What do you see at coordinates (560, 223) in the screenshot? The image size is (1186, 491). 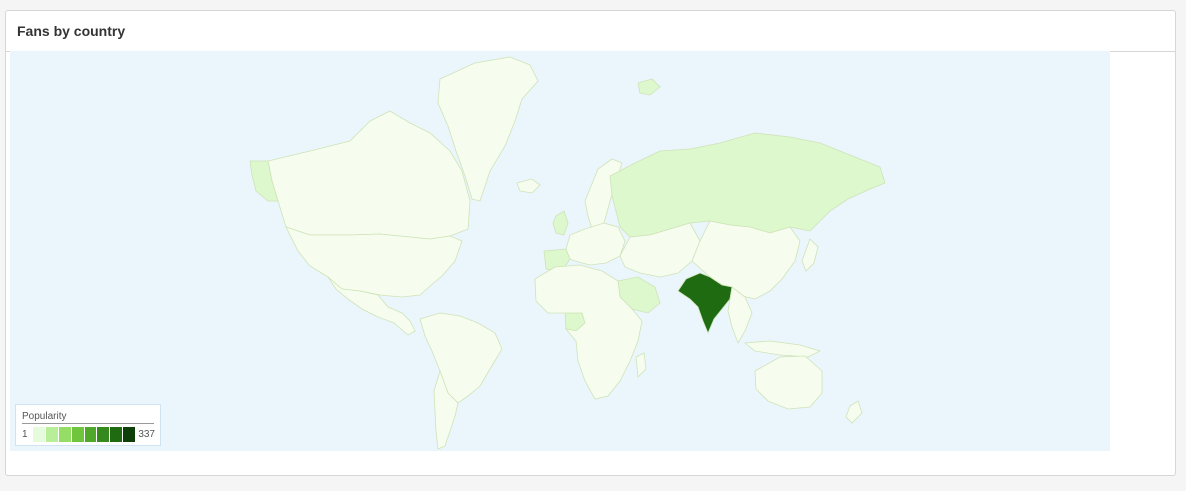 I see `country-united-kingdom` at bounding box center [560, 223].